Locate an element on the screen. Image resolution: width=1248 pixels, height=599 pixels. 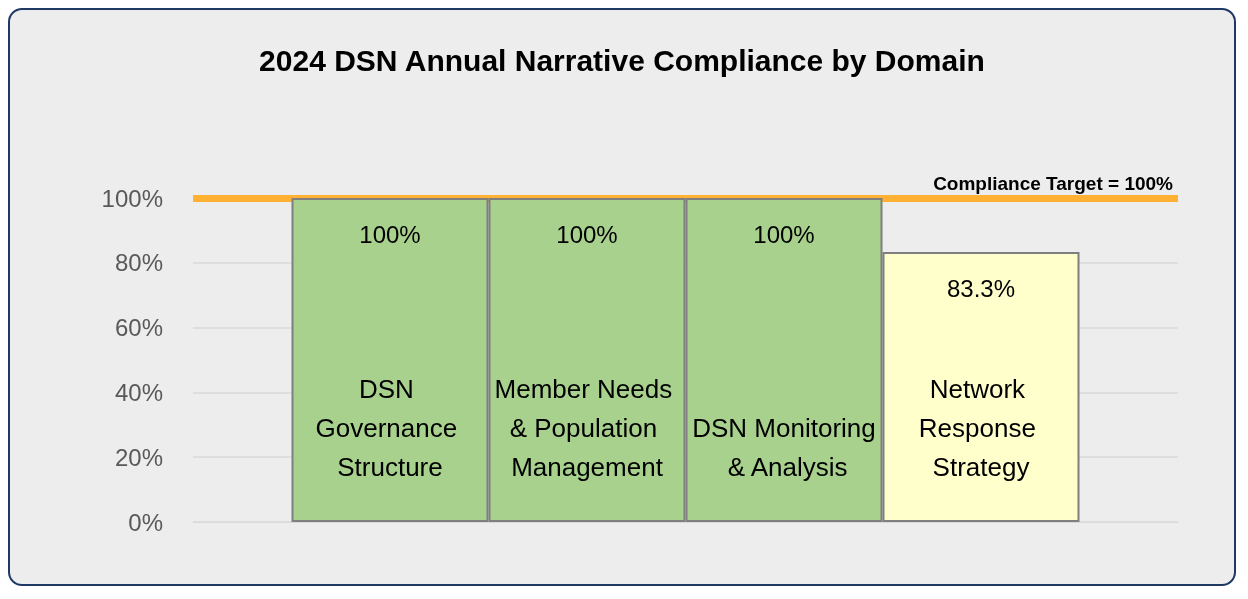
y-tick-label: 0% is located at coordinates (145, 522).